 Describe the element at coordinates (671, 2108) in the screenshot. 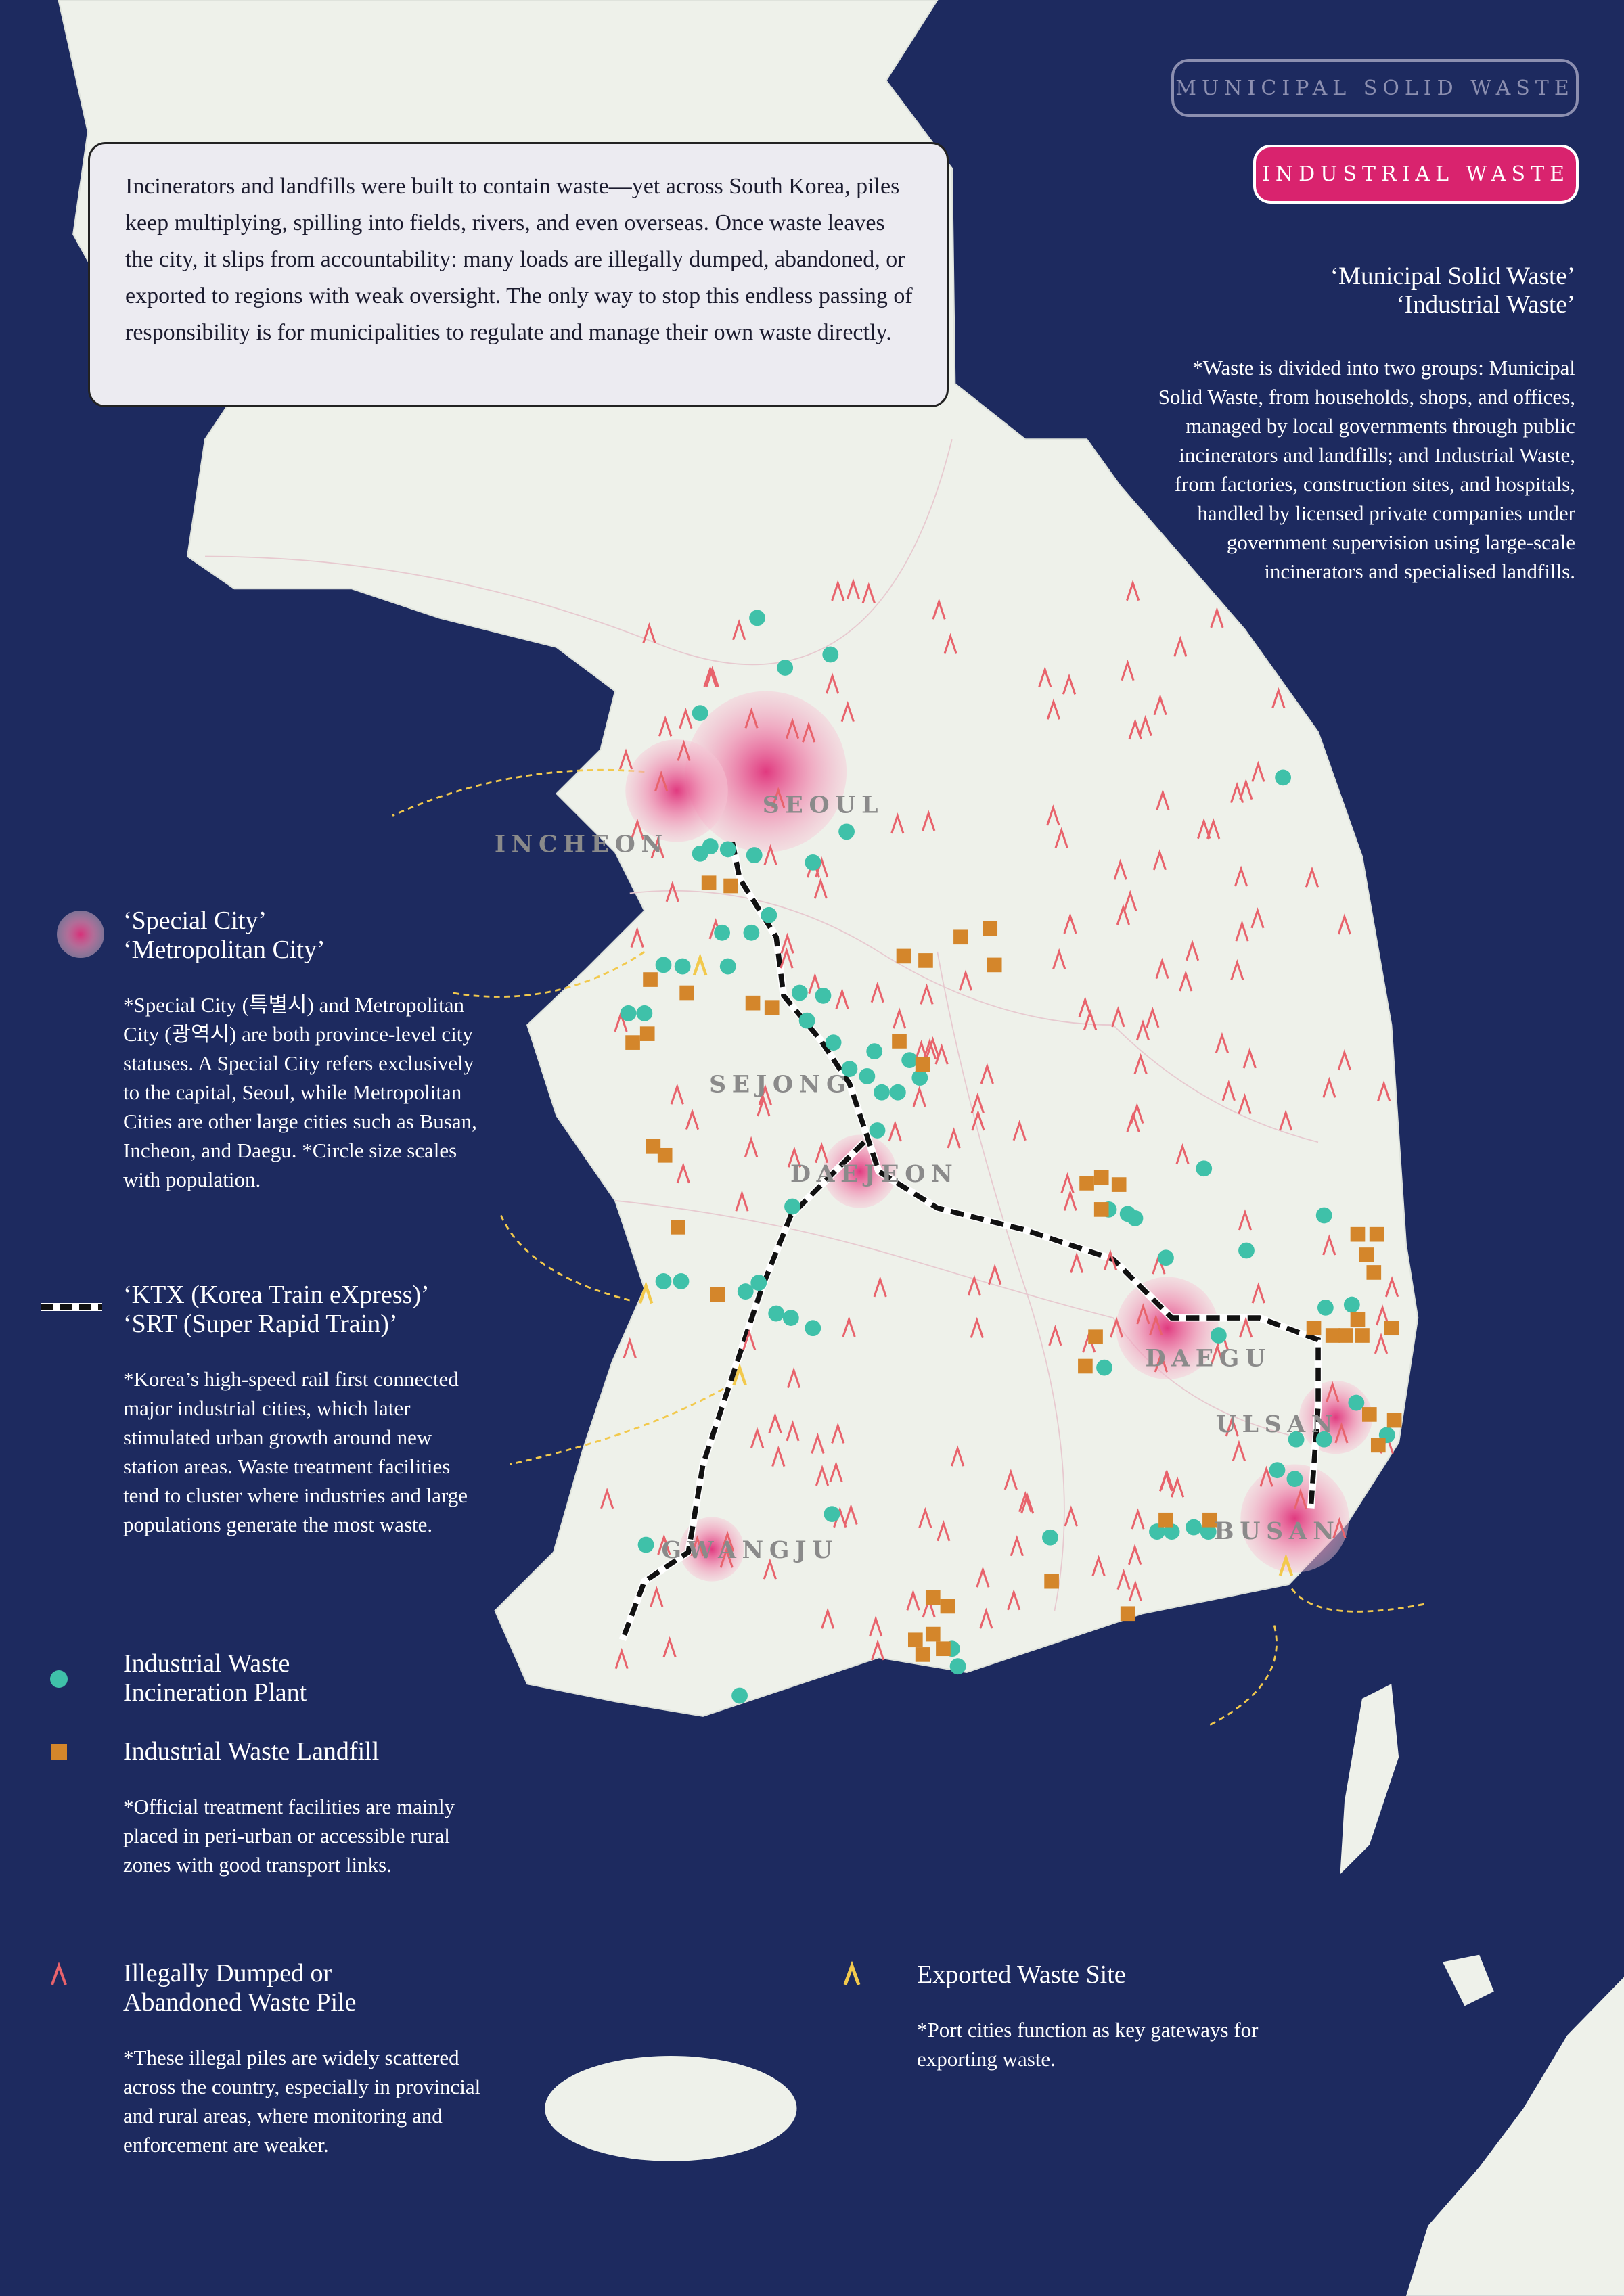

I see `jeju-island` at that location.